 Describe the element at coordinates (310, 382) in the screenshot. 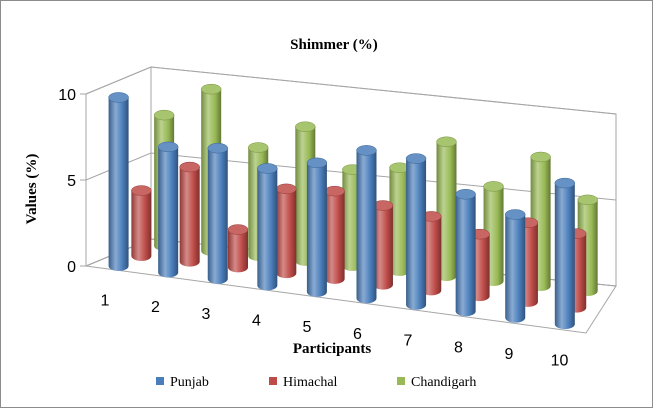

I see `legend-label-himachal: Himachal` at that location.